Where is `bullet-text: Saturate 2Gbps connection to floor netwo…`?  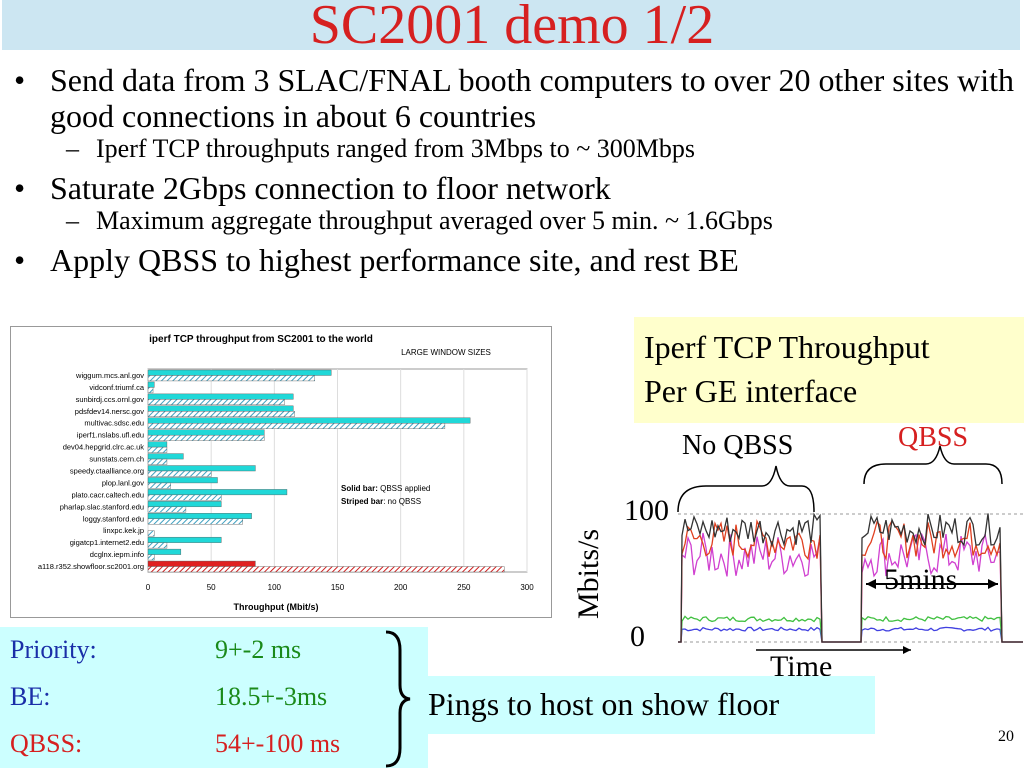
bullet-text: Saturate 2Gbps connection to floor netwo… is located at coordinates (330, 188).